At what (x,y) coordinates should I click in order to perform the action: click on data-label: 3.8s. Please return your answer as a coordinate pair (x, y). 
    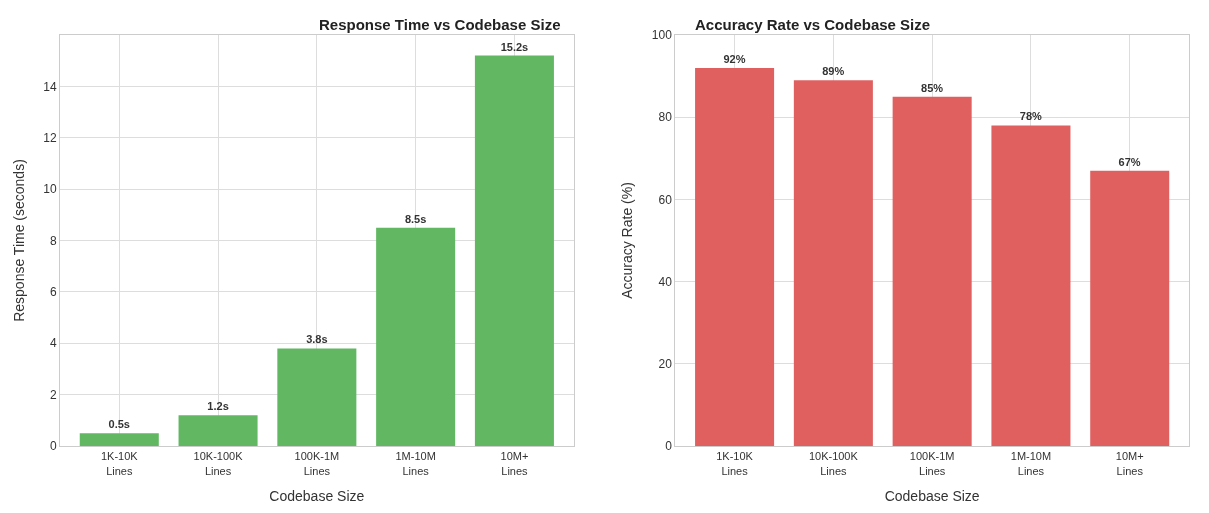
    Looking at the image, I should click on (317, 339).